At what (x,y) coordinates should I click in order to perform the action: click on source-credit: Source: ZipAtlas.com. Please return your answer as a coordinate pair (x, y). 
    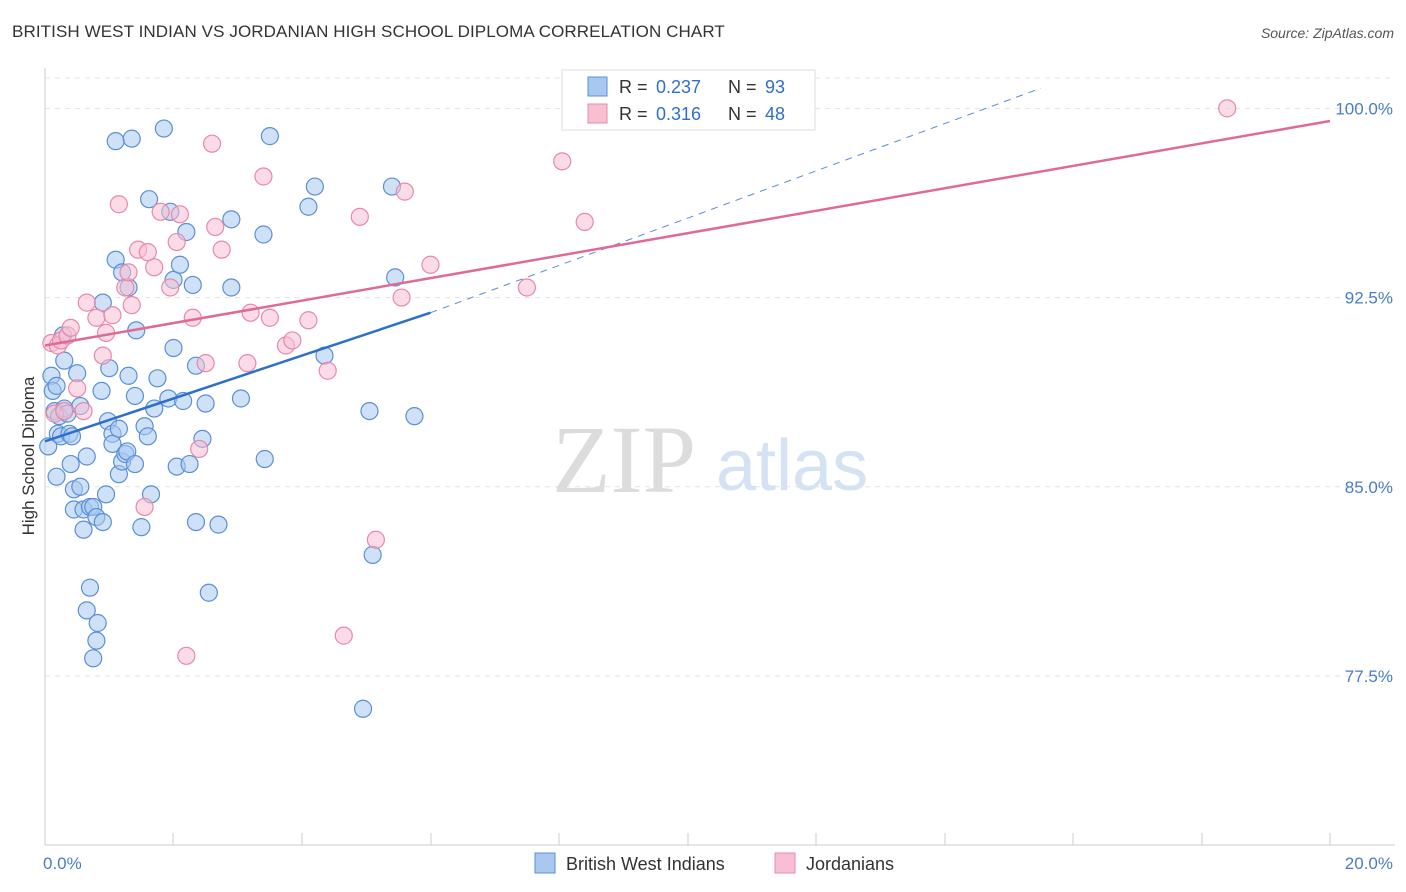
    Looking at the image, I should click on (1327, 33).